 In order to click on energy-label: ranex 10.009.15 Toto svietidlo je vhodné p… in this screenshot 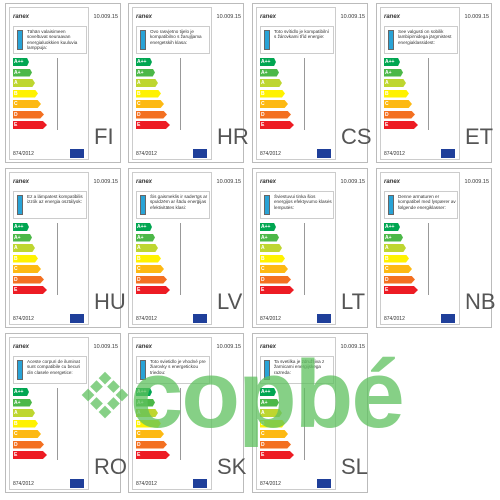, I will do `click(186, 413)`.